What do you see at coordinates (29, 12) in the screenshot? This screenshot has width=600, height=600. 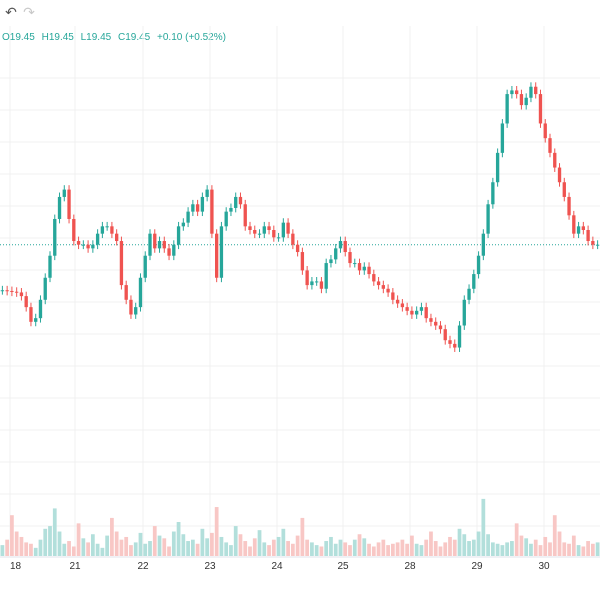 I see `redo-button: ↷` at bounding box center [29, 12].